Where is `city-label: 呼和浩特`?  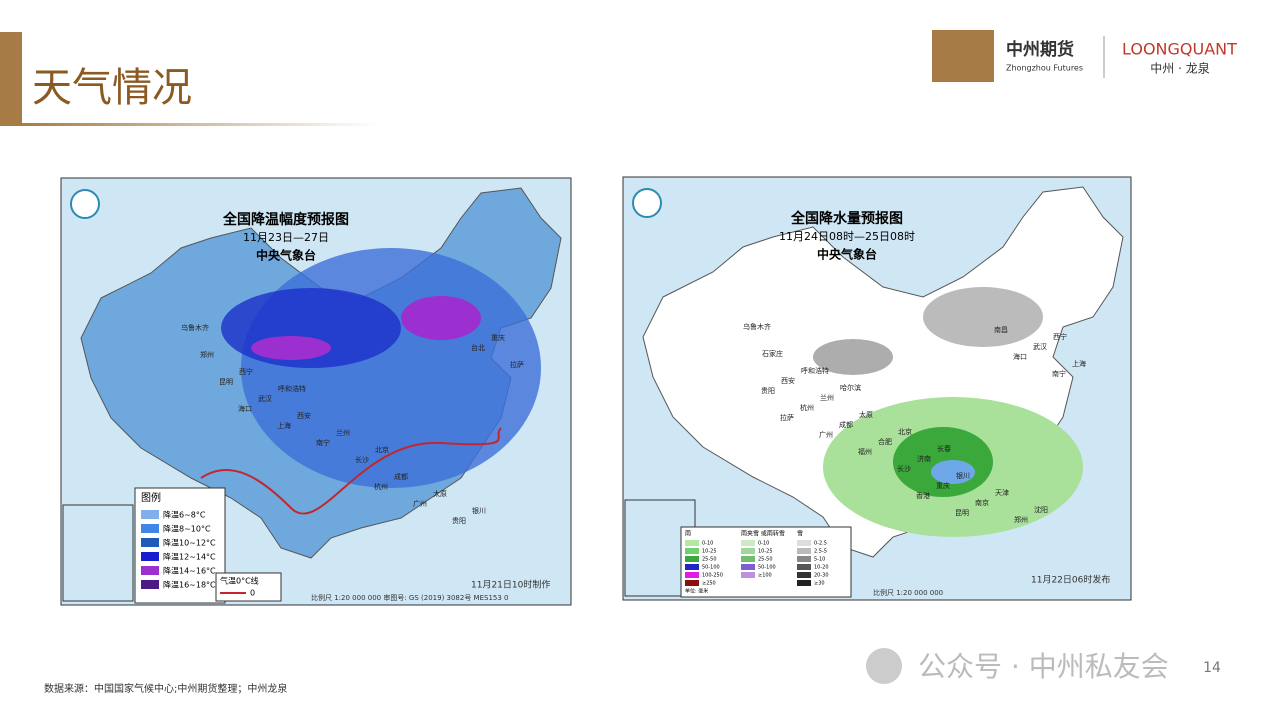
city-label: 呼和浩特 is located at coordinates (815, 370).